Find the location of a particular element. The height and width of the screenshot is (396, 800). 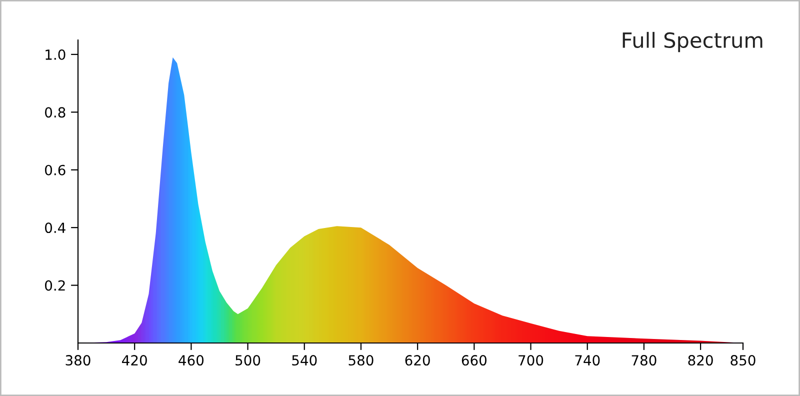

x-tick-label: 740 is located at coordinates (587, 360).